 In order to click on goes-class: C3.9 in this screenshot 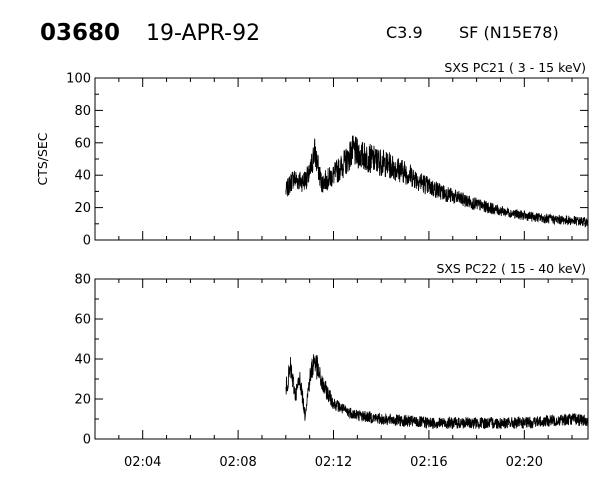, I will do `click(404, 32)`.